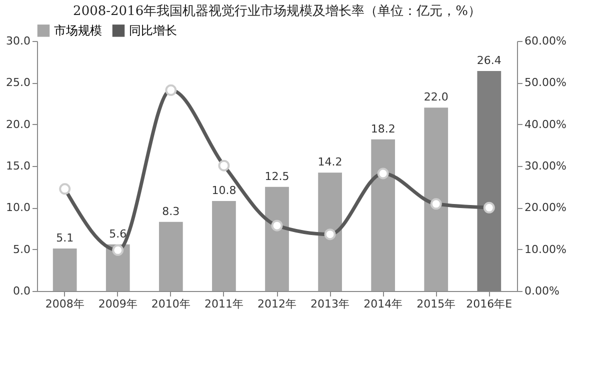 This screenshot has height=365, width=603. I want to click on y-tick-label: 5.0, so click(21, 249).